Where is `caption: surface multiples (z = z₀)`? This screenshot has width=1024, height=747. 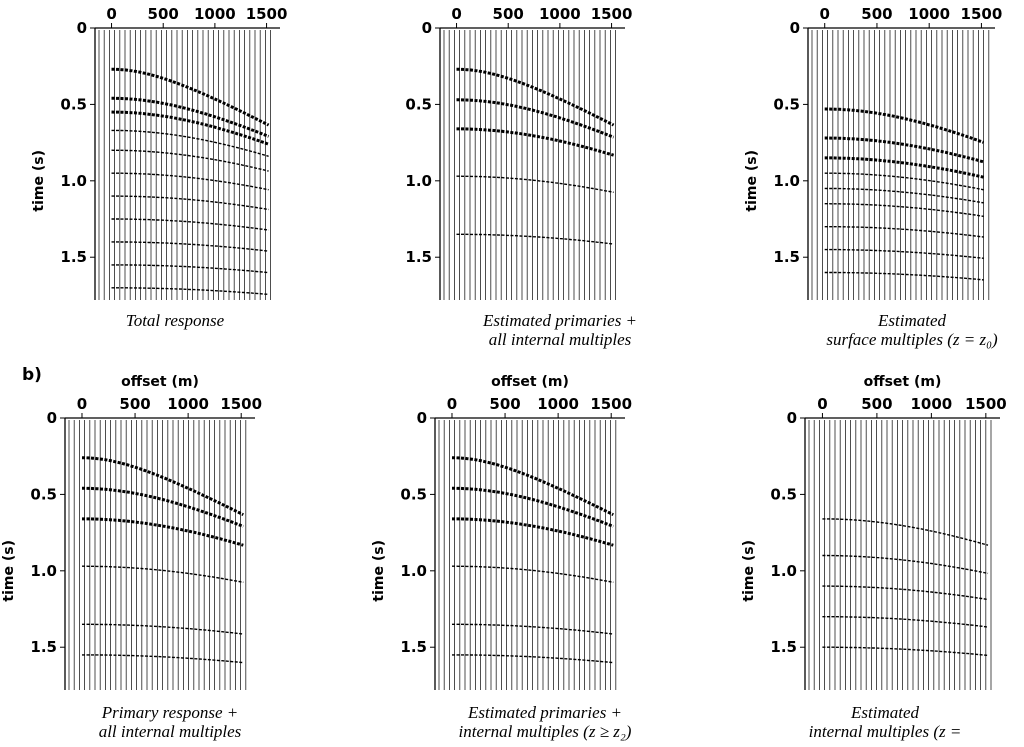 caption: surface multiples (z = z₀) is located at coordinates (912, 339).